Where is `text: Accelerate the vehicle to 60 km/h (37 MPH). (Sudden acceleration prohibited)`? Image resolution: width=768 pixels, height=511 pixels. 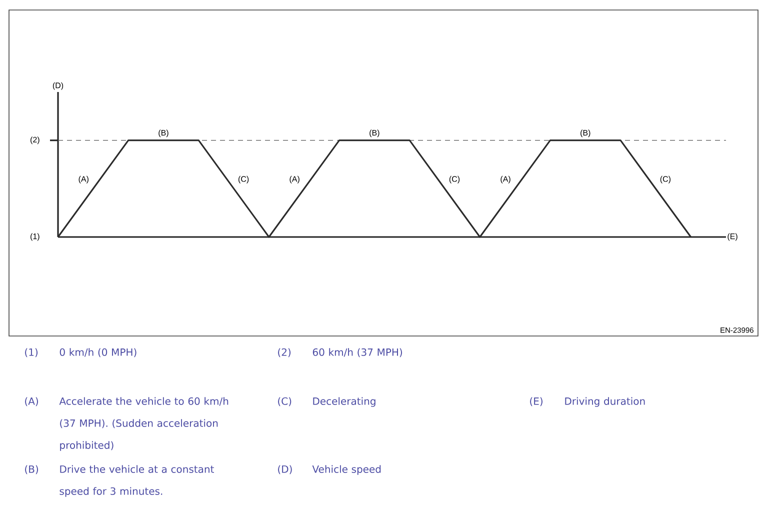
text: Accelerate the vehicle to 60 km/h (37 MPH). (Sudden acceleration prohibited) is located at coordinates (143, 424).